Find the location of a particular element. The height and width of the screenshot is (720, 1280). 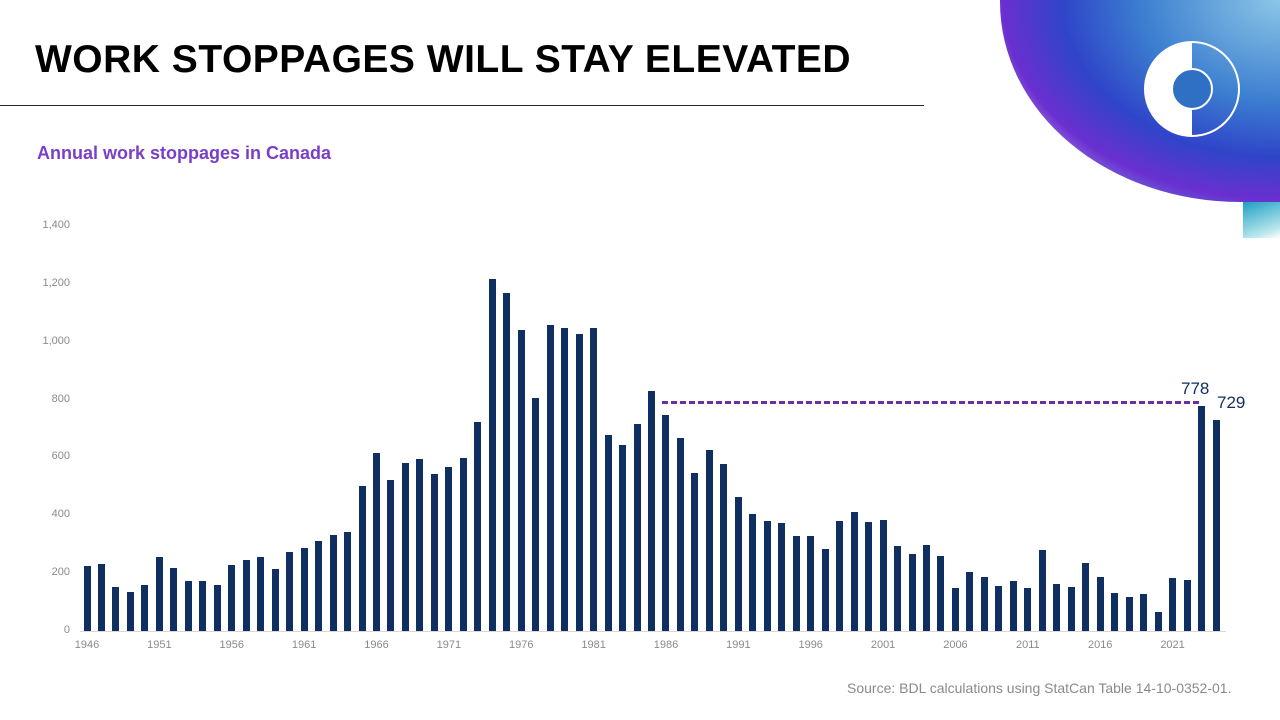

x-tick-label: 1951 is located at coordinates (159, 645).